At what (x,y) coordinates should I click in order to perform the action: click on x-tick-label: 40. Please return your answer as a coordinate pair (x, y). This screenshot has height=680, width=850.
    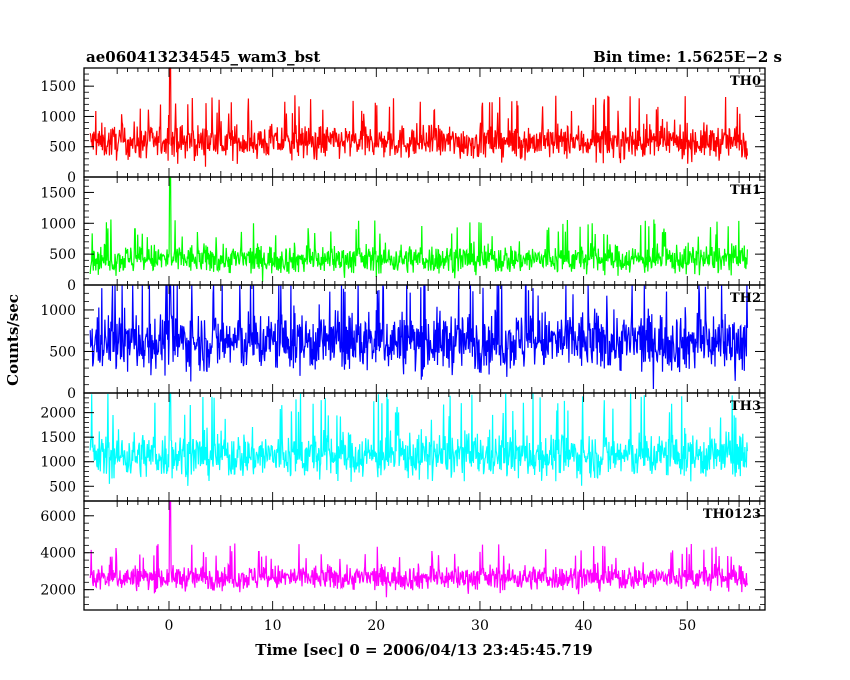
    Looking at the image, I should click on (584, 626).